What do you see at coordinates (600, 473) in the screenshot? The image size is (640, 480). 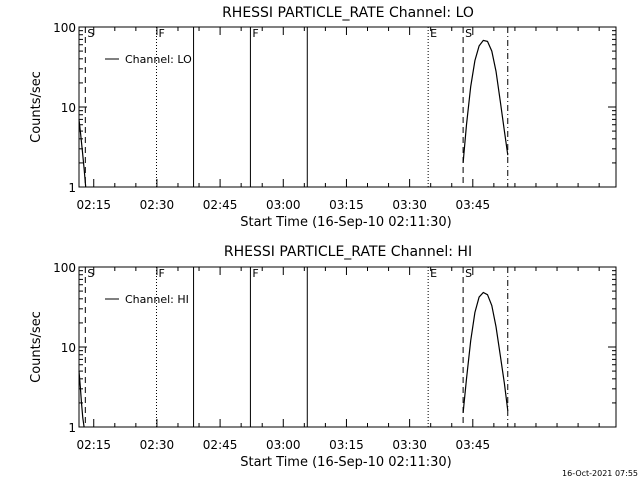 I see `timestamp: 16-Oct-2021 07:55` at bounding box center [600, 473].